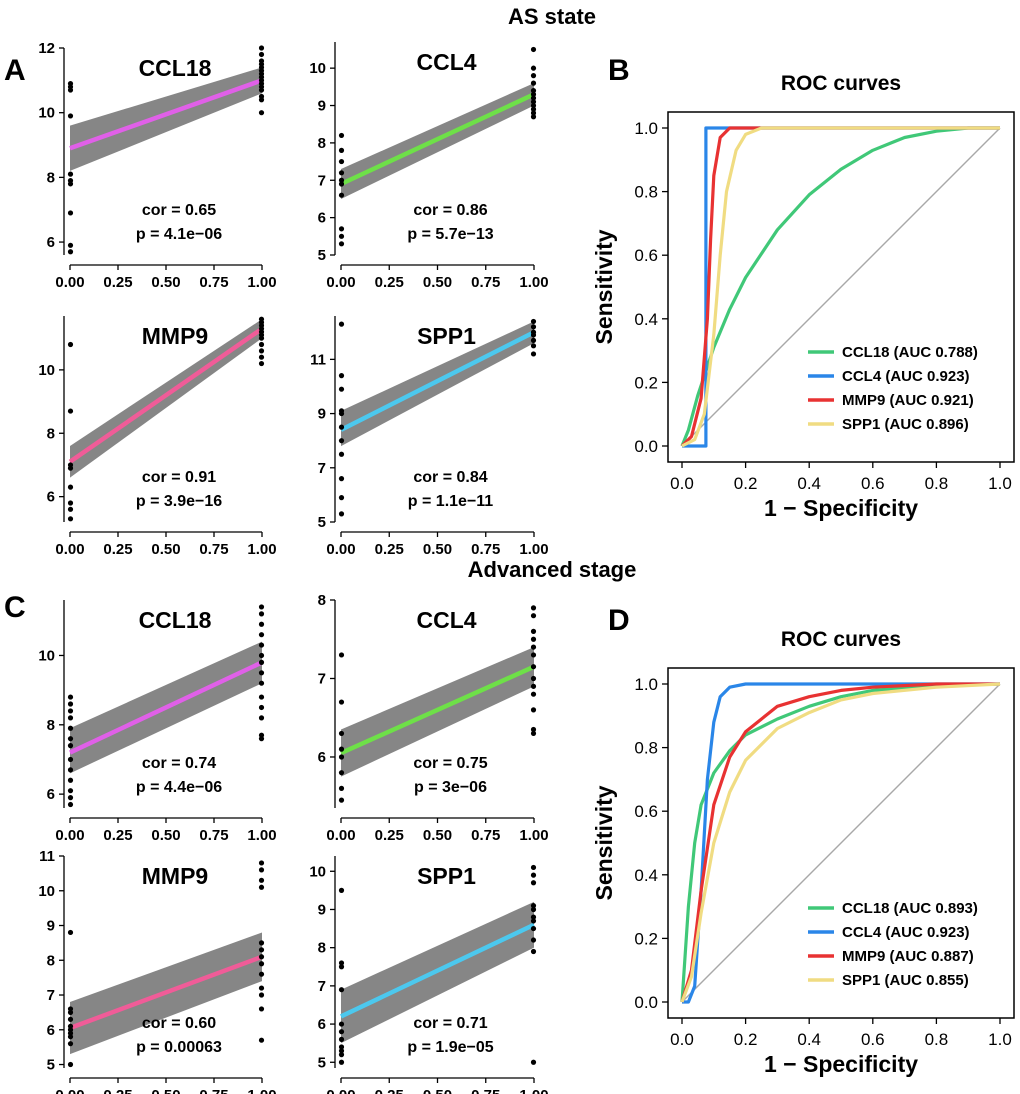  Describe the element at coordinates (646, 446) in the screenshot. I see `y-tick-label: 0.0` at that location.